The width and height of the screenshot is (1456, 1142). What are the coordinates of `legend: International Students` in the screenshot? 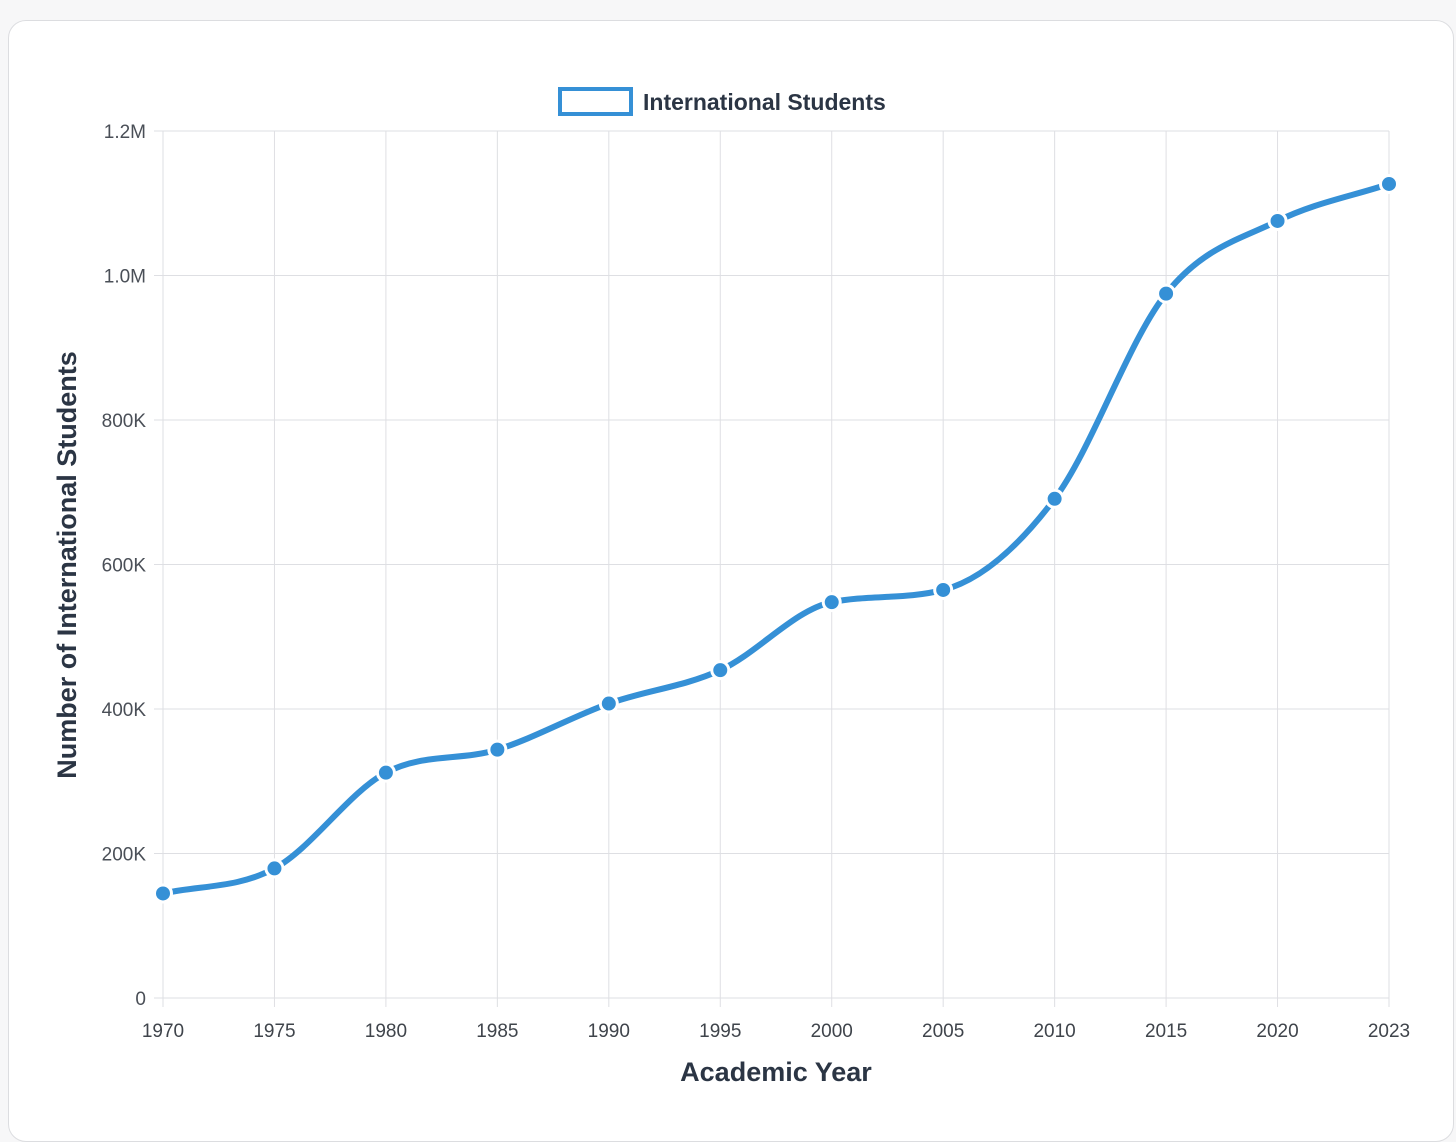 It's located at (722, 101).